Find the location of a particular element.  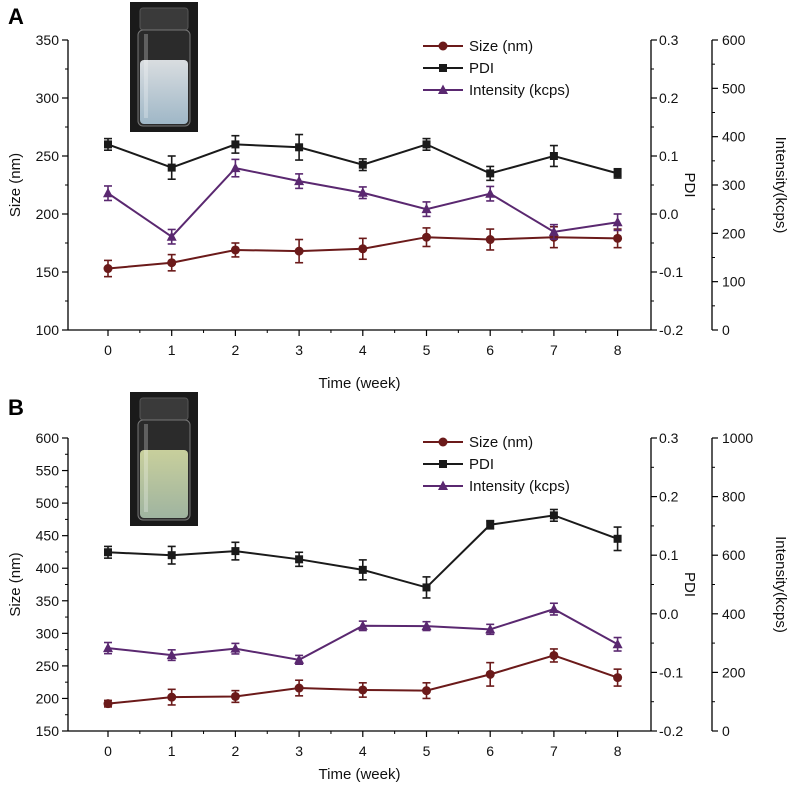

size-tick-label: 400 is located at coordinates (48, 568).